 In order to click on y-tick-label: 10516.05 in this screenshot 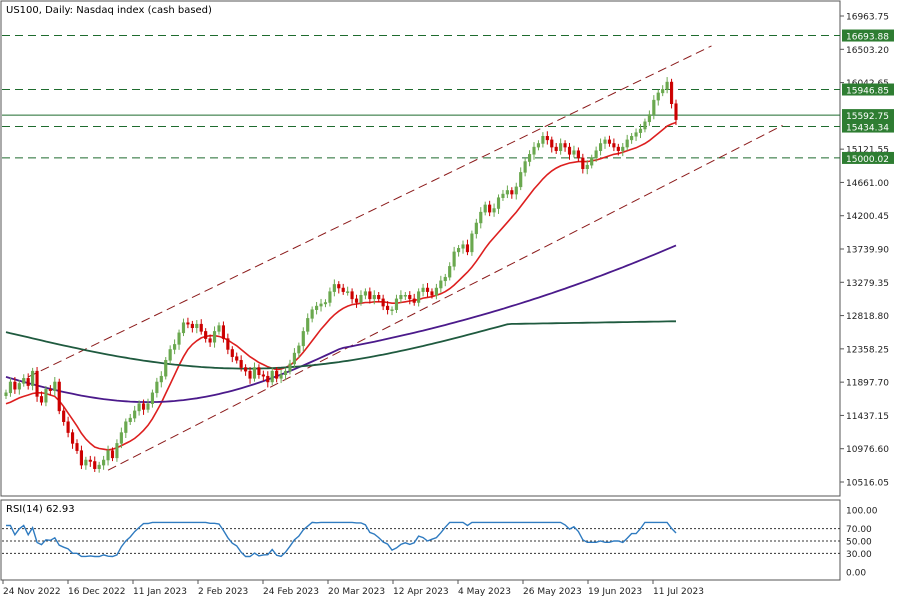, I will do `click(867, 483)`.